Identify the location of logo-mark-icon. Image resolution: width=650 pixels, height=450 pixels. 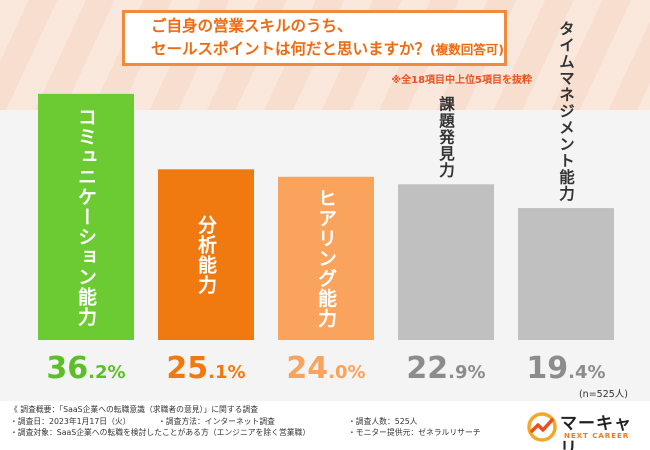
(542, 427).